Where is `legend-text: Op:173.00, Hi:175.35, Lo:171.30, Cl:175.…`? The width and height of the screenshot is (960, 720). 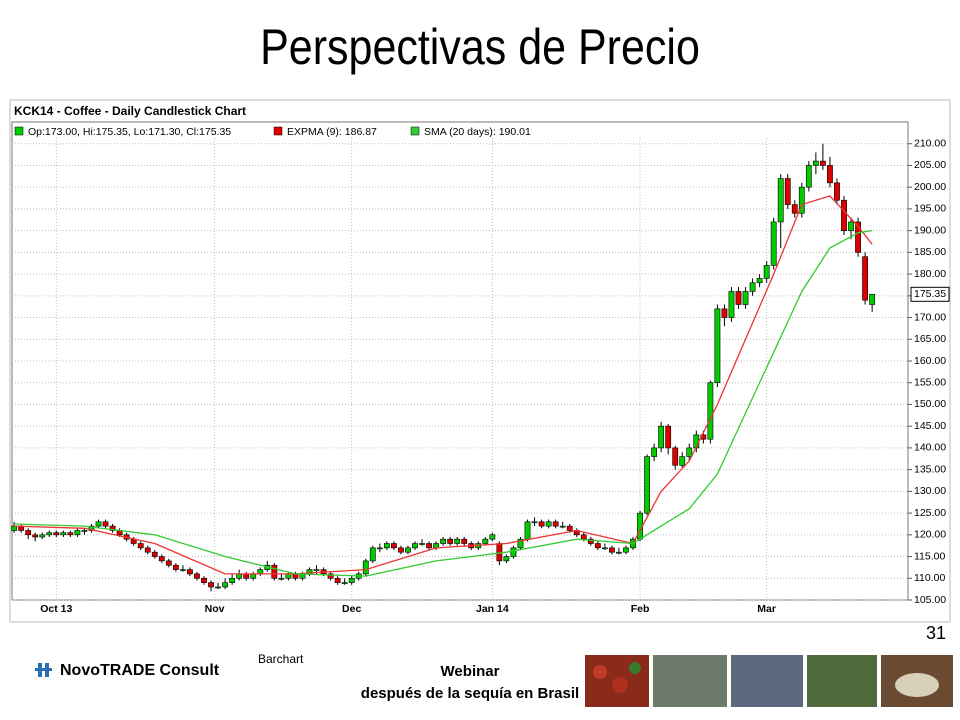
legend-text: Op:173.00, Hi:175.35, Lo:171.30, Cl:175.… is located at coordinates (129, 132).